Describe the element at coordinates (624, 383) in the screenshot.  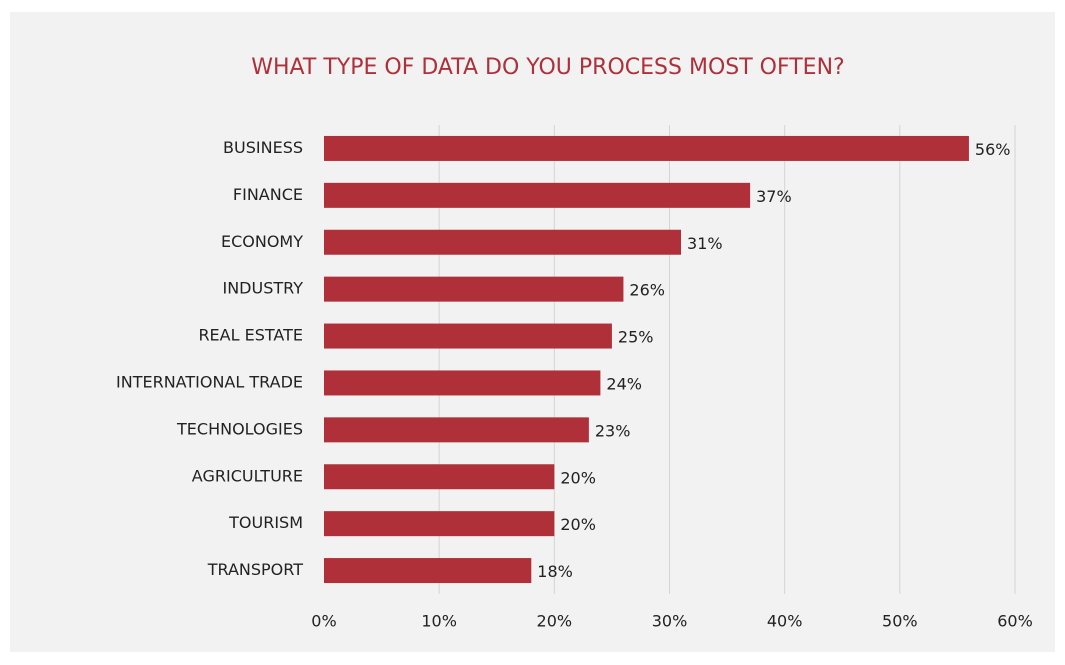
I see `value-label: 24%` at that location.